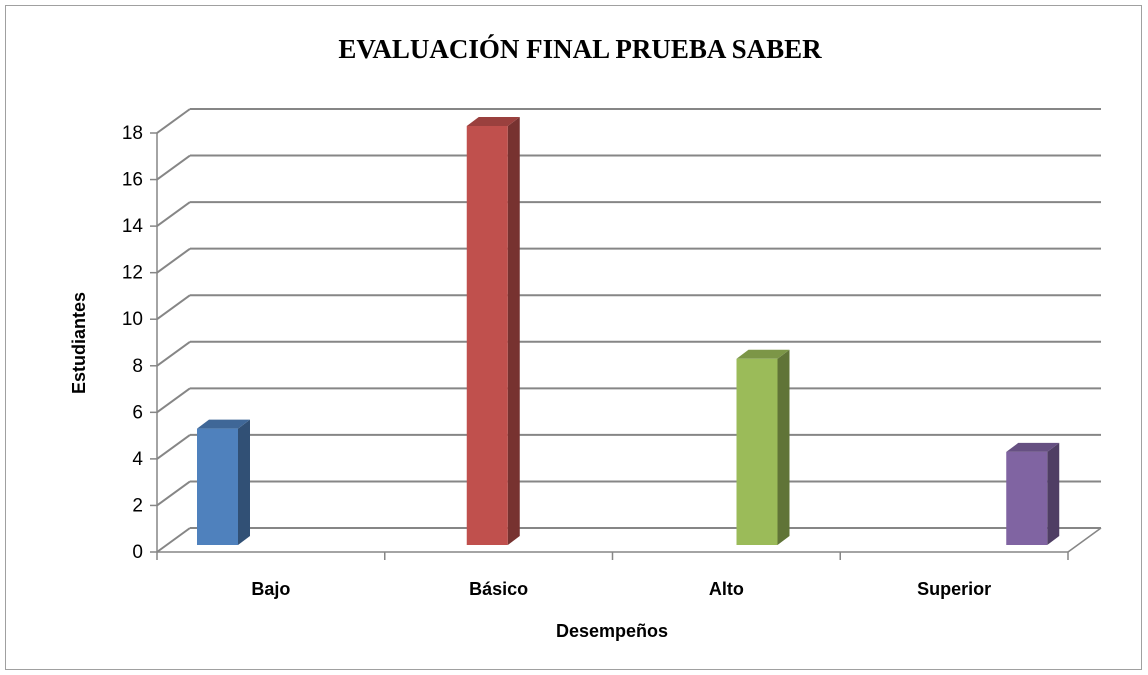 This screenshot has width=1148, height=675. What do you see at coordinates (132, 273) in the screenshot?
I see `y-tick-label: 12` at bounding box center [132, 273].